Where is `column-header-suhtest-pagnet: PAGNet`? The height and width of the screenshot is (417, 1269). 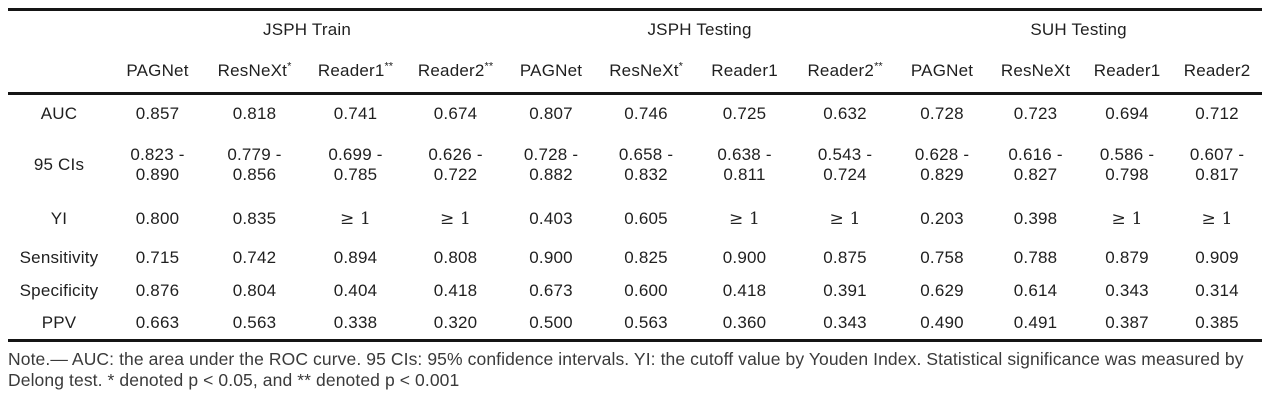
column-header-suhtest-pagnet: PAGNet is located at coordinates (942, 72).